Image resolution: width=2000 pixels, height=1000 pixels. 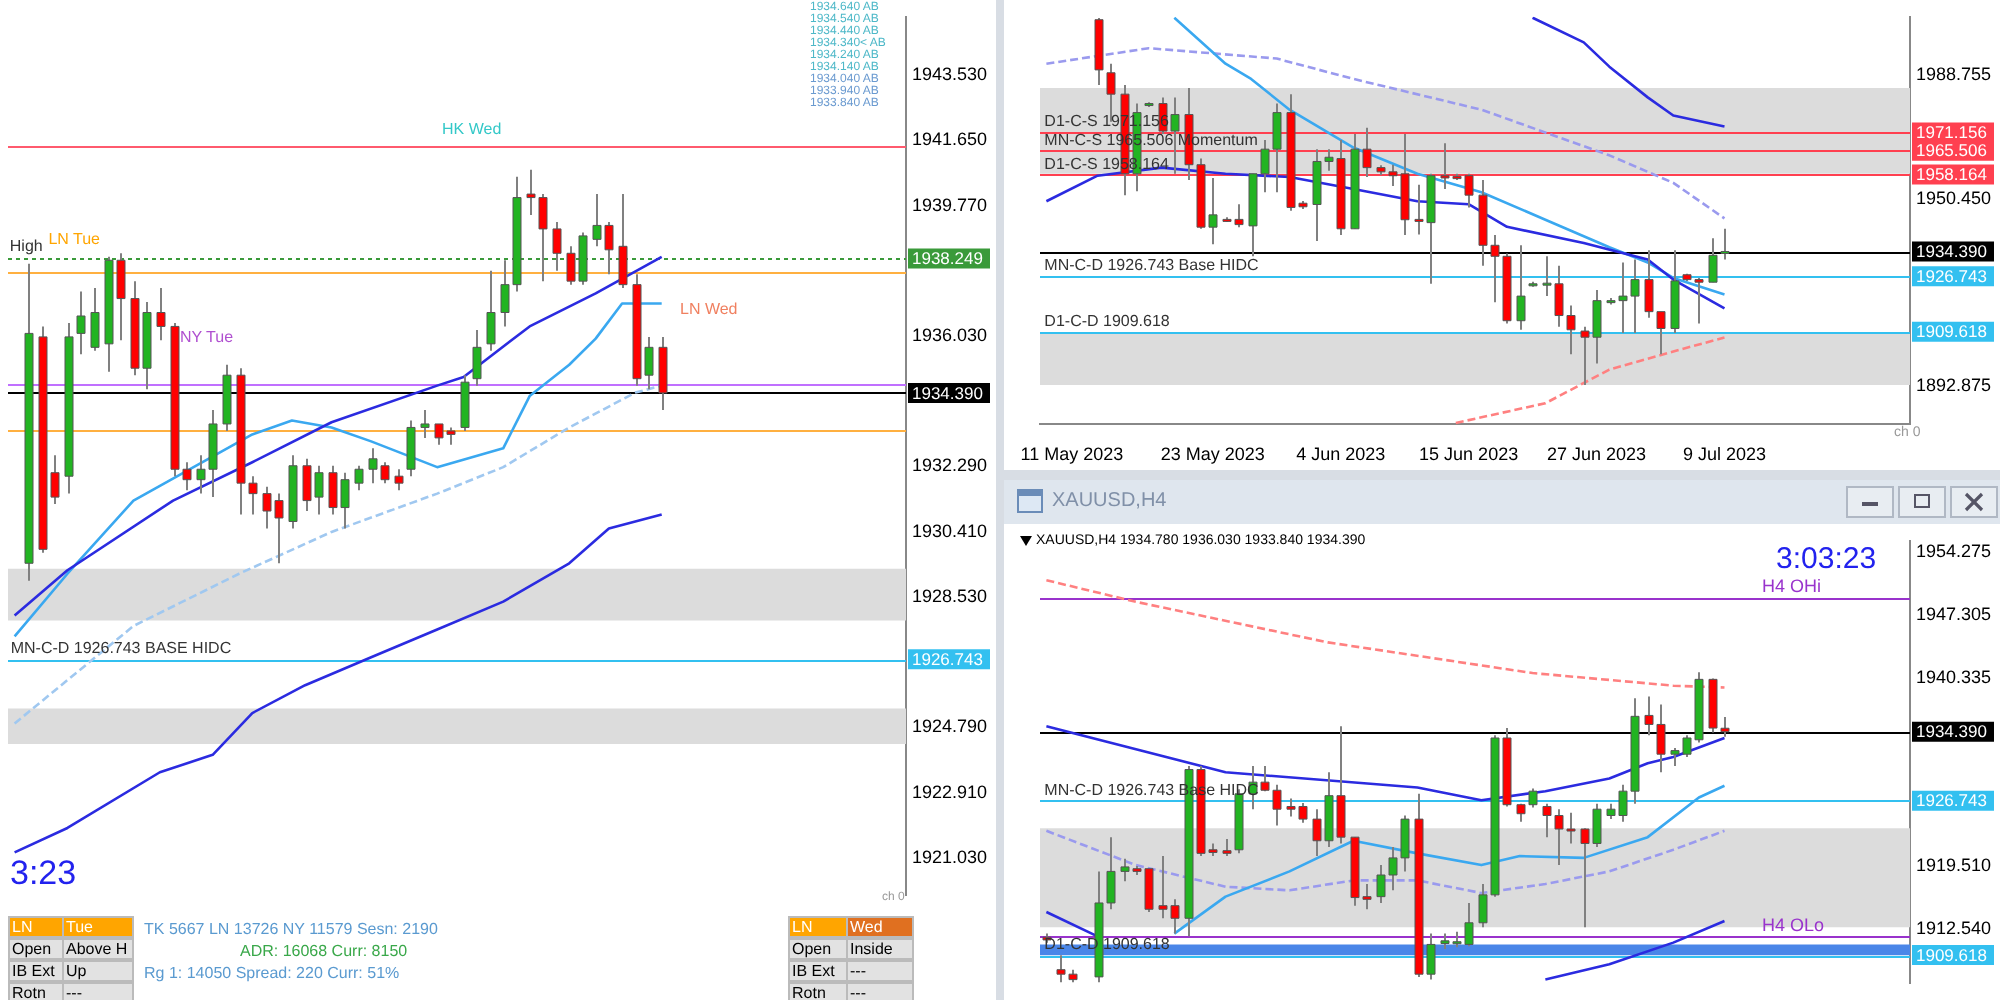 What do you see at coordinates (1152, 265) in the screenshot?
I see `annotation: MN-C-D 1926.743 Base HIDC` at bounding box center [1152, 265].